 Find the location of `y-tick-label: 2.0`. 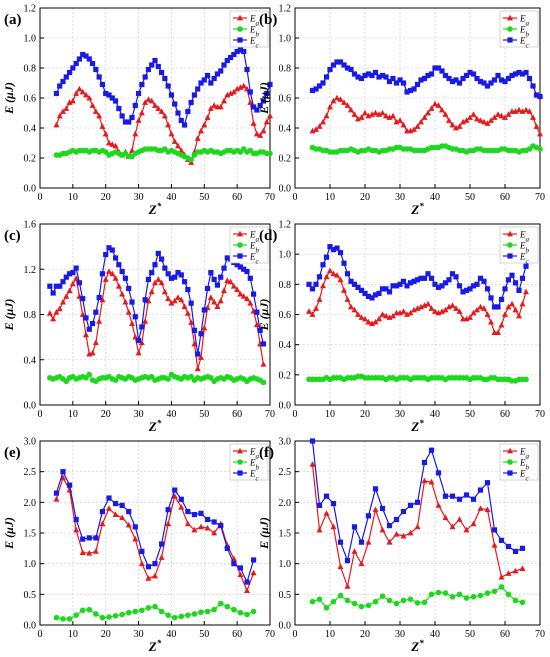

y-tick-label: 2.0 is located at coordinates (30, 503).